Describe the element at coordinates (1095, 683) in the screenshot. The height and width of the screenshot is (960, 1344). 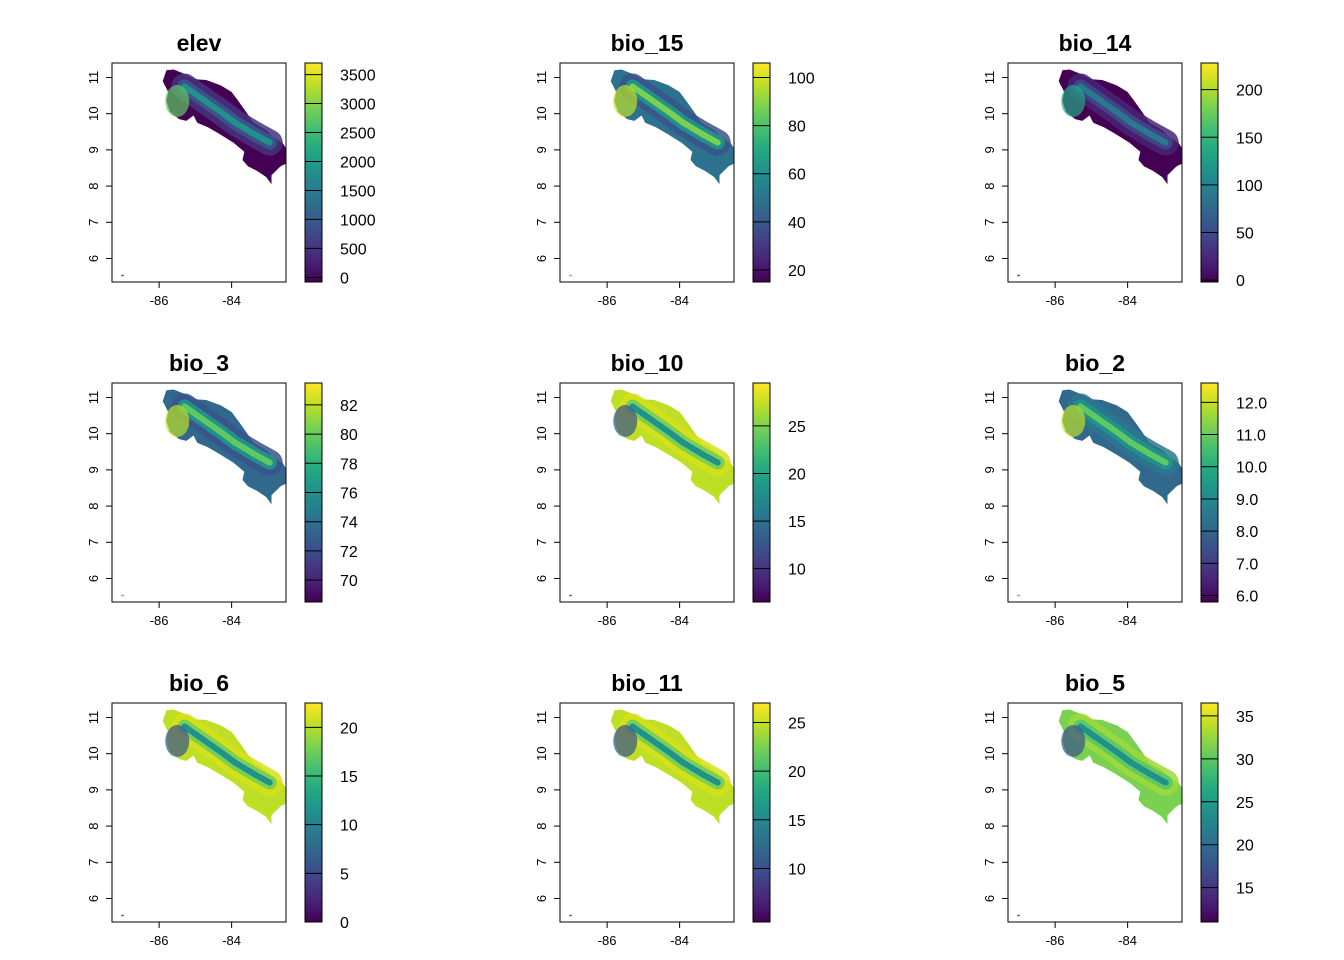
I see `panel-title: bio_5` at that location.